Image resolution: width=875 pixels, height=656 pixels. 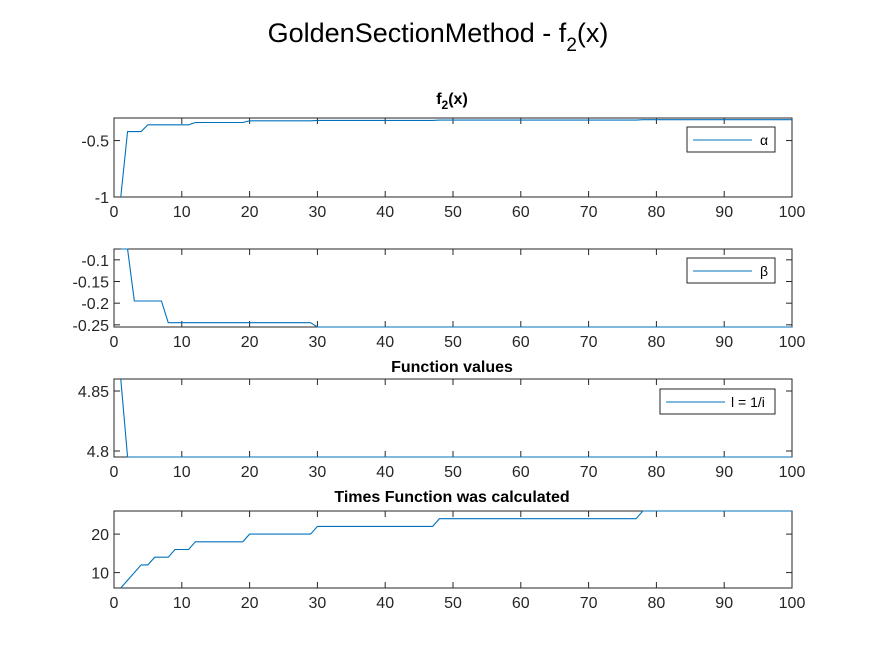 What do you see at coordinates (91, 326) in the screenshot?
I see `y-tick-label: -0.25` at bounding box center [91, 326].